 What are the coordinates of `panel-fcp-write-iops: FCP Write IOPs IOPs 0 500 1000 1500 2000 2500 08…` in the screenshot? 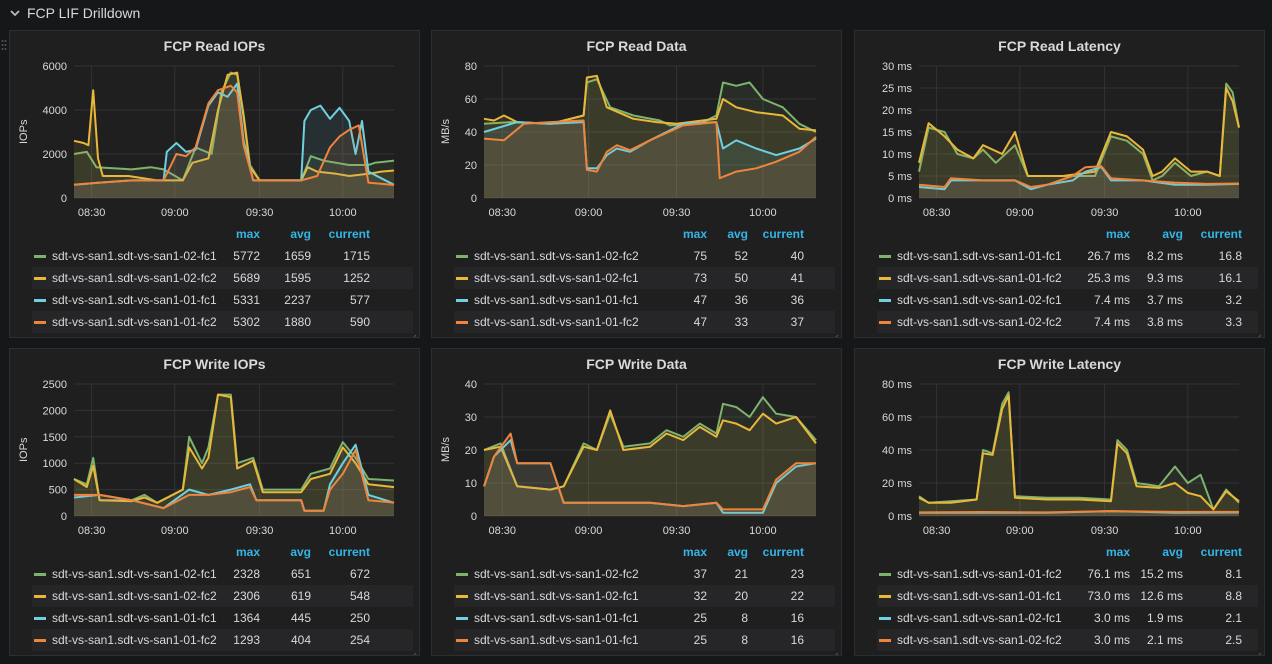 It's located at (214, 502).